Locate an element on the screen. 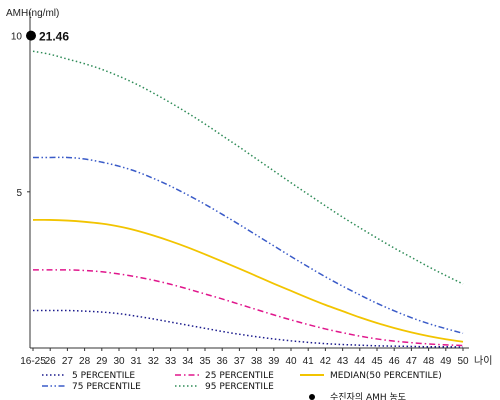  y-axis-label: AMH(ng/ml) is located at coordinates (32, 13).